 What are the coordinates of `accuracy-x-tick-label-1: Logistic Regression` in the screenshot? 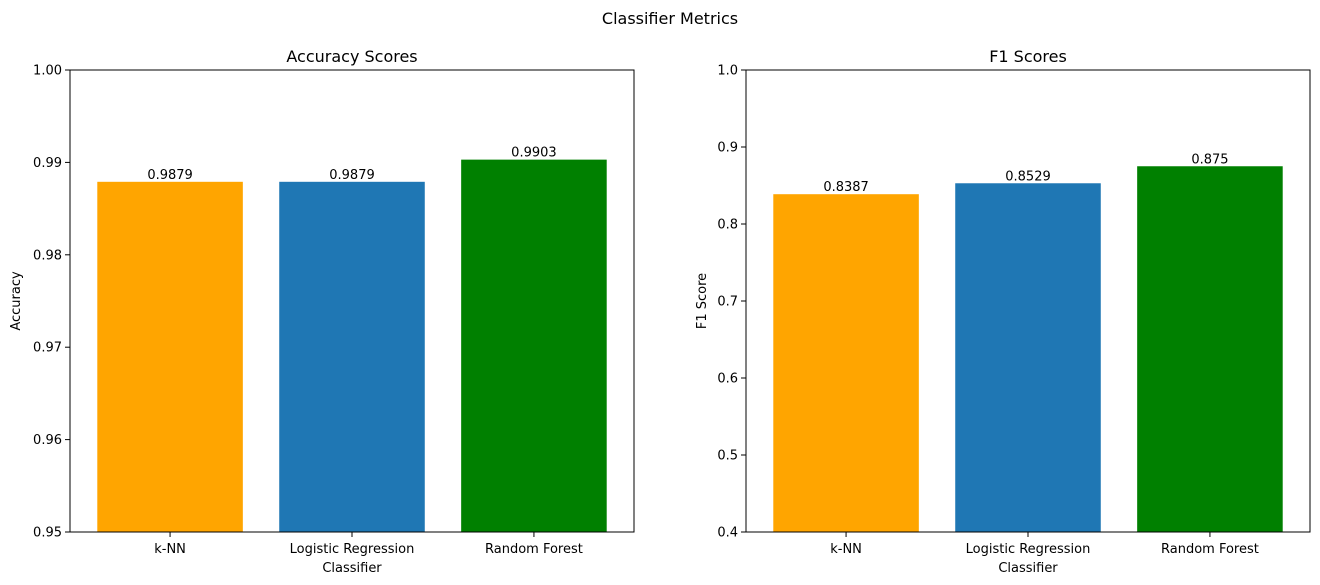 It's located at (352, 549).